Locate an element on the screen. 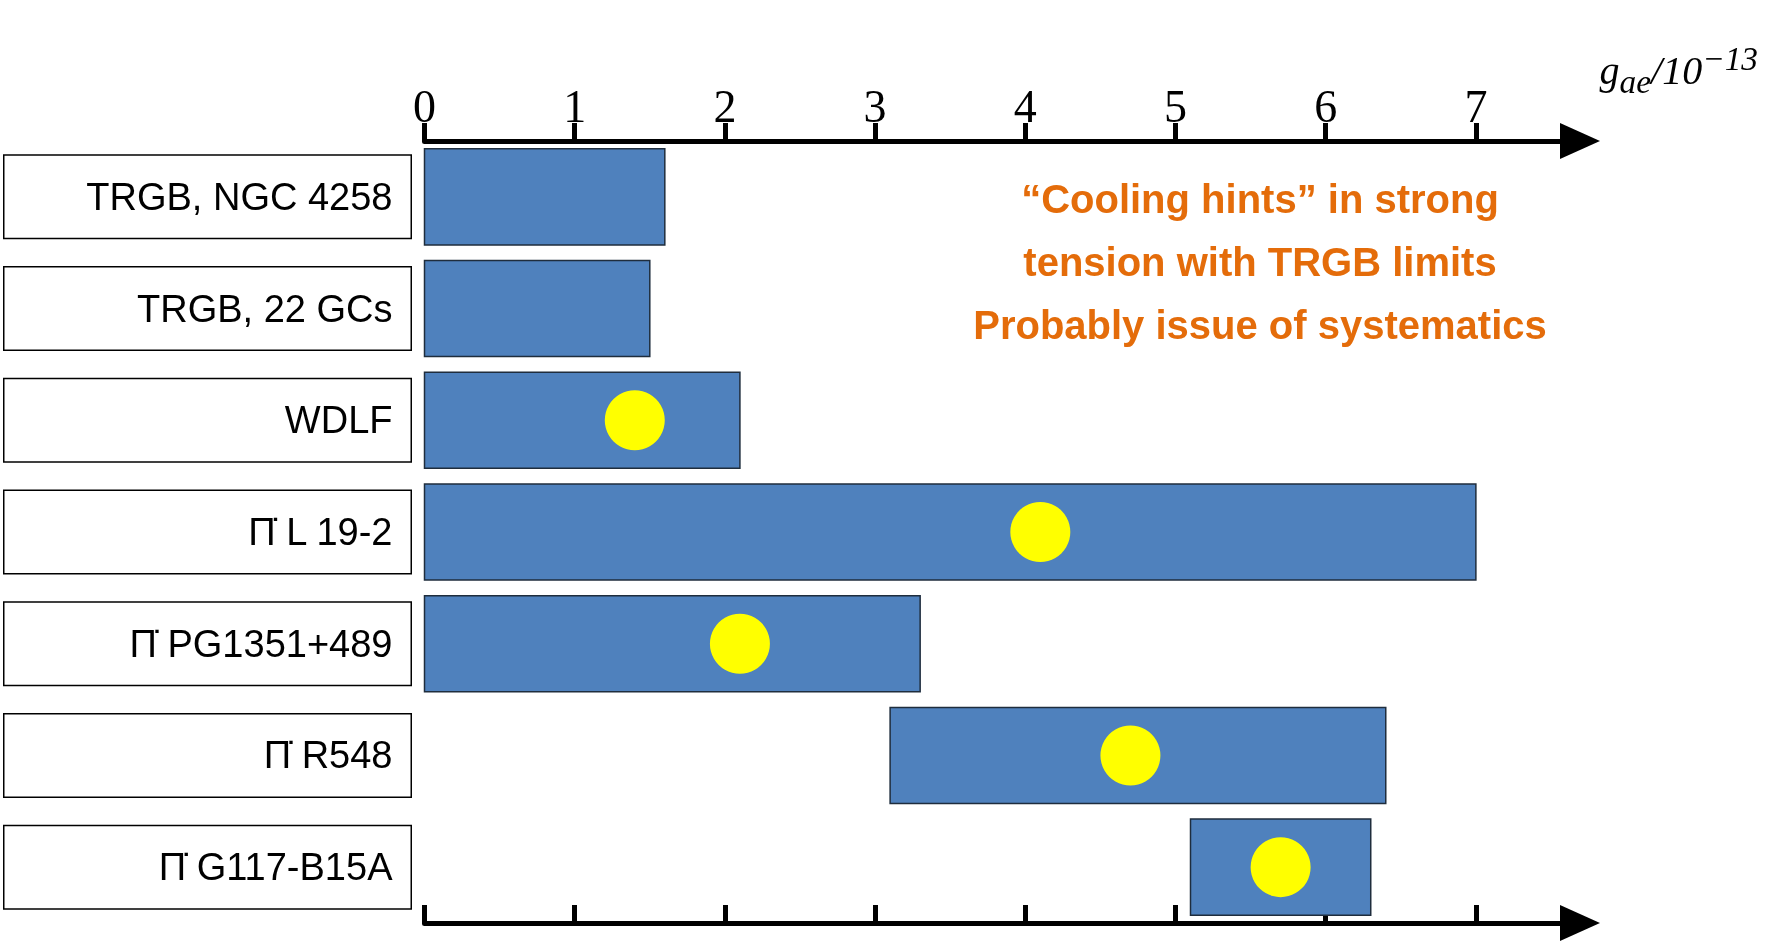 This screenshot has width=1766, height=943. x-tick-label: 4 is located at coordinates (1025, 106).